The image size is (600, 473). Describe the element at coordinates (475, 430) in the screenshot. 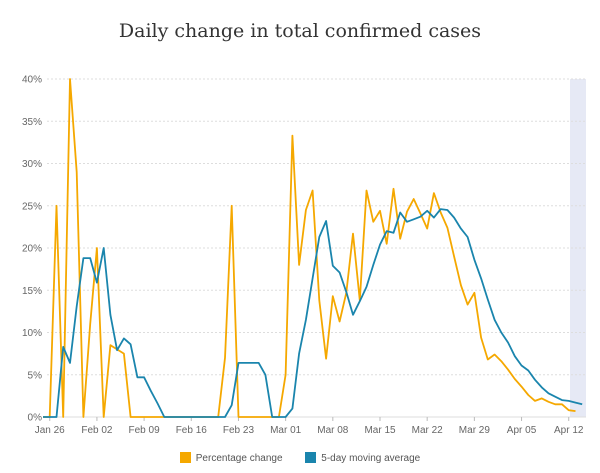

I see `x-tick-label: Mar 29` at that location.